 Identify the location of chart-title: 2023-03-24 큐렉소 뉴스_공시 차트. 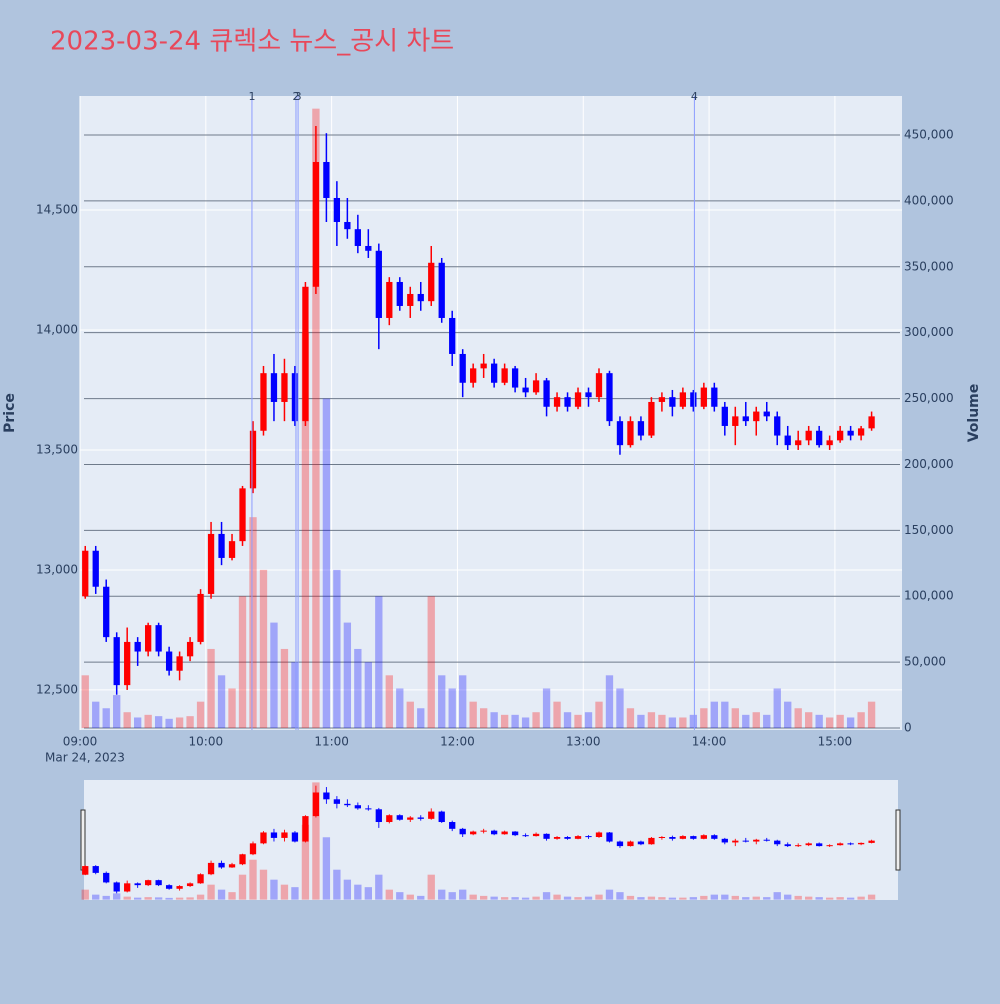
(252, 42).